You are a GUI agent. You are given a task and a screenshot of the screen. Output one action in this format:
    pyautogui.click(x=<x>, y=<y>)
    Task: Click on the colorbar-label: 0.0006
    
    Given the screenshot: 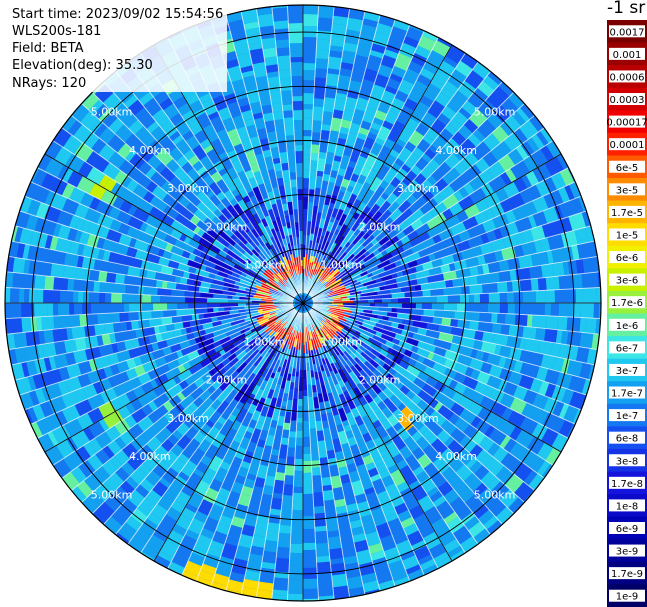 What is the action you would take?
    pyautogui.click(x=627, y=77)
    